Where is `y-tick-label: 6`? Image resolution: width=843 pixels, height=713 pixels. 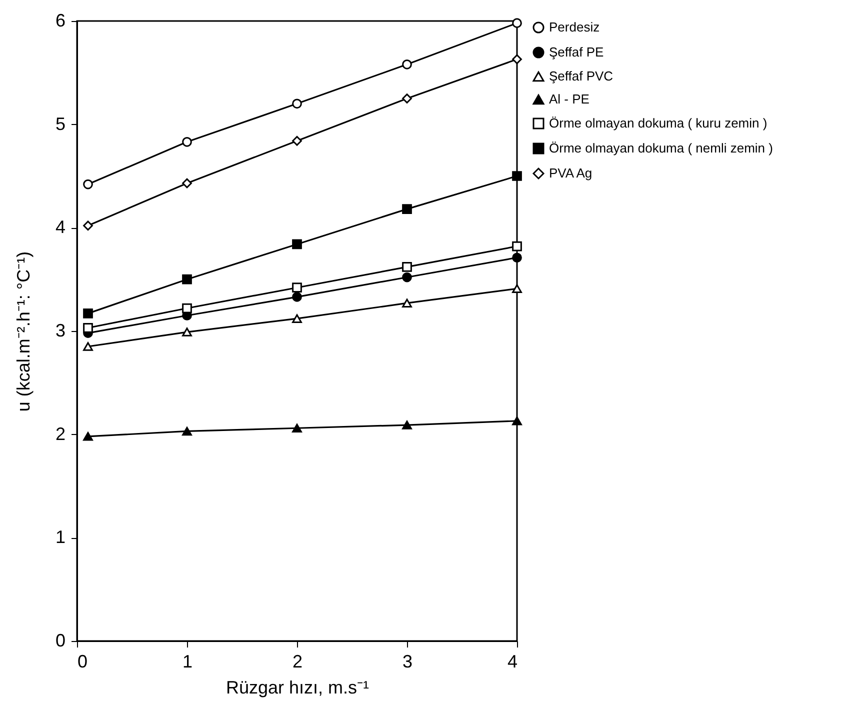 y-tick-label: 6 is located at coordinates (60, 20).